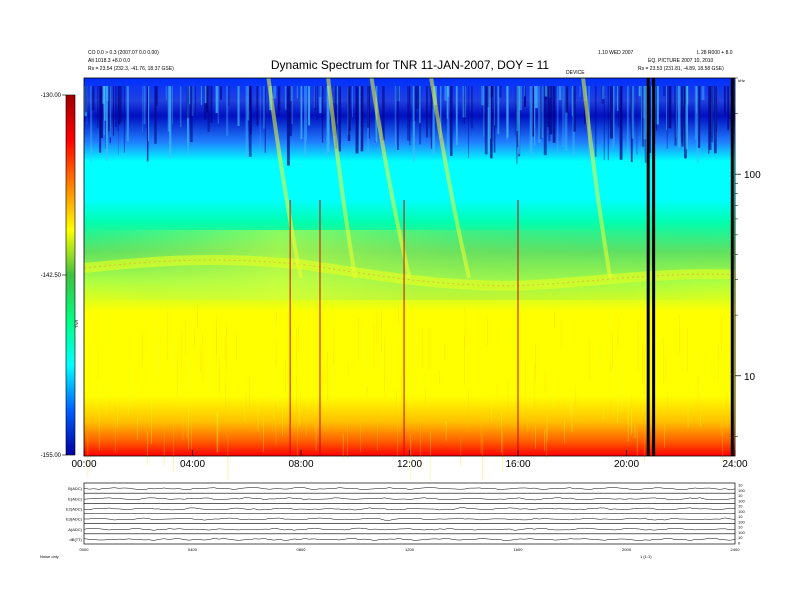 Image resolution: width=792 pixels, height=612 pixels. I want to click on x-tick-label: 12:00, so click(409, 464).